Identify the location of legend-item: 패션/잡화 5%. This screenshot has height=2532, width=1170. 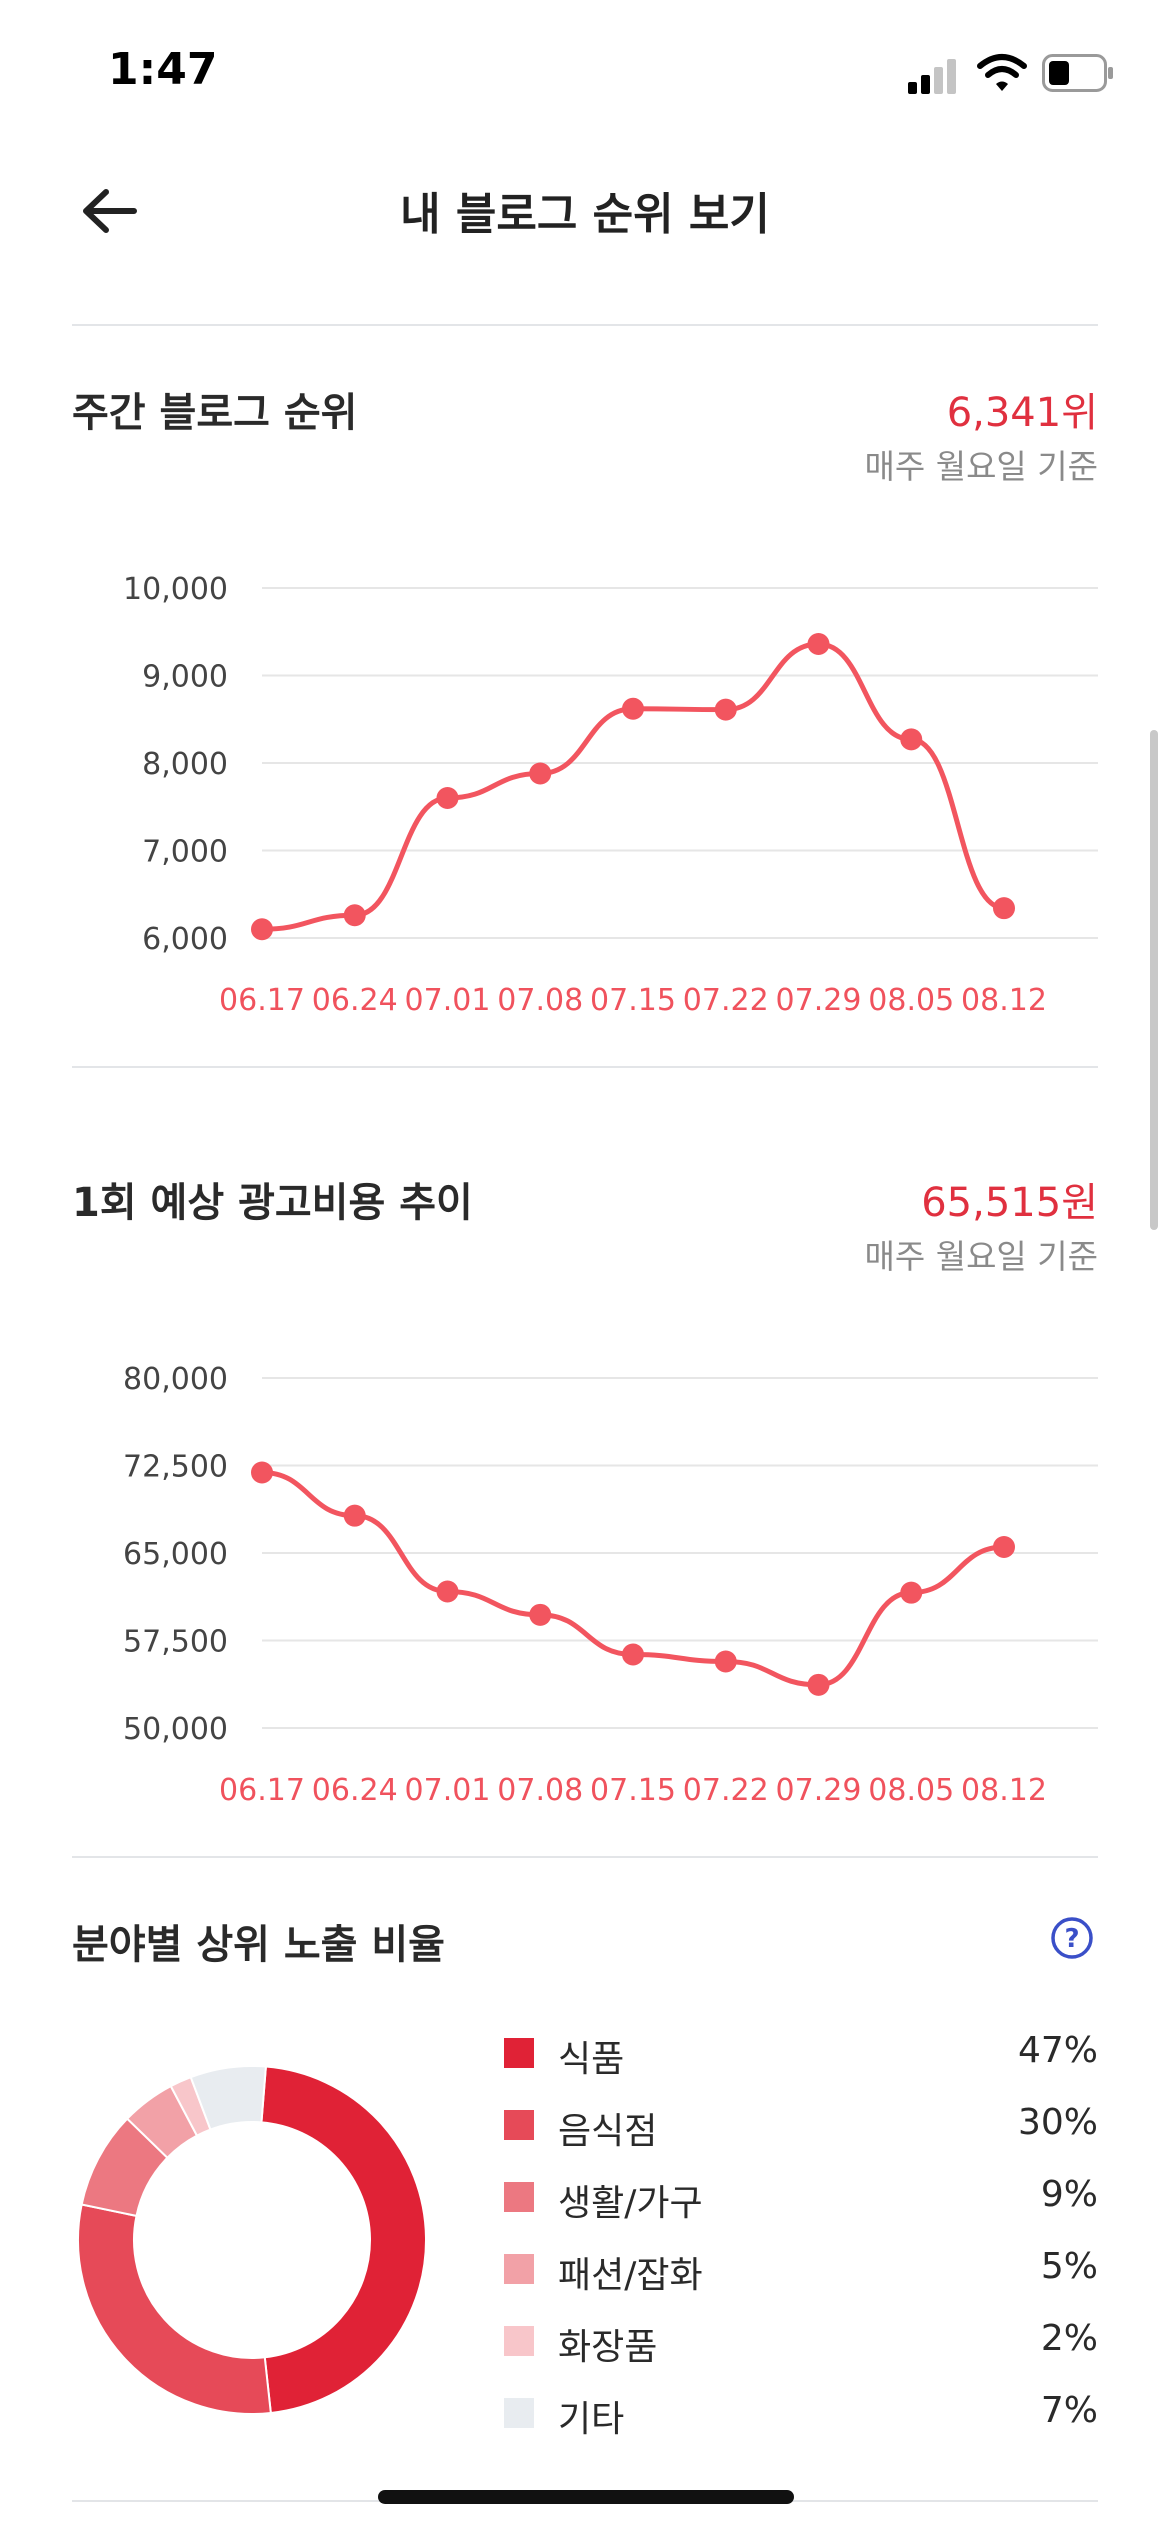
(801, 2272).